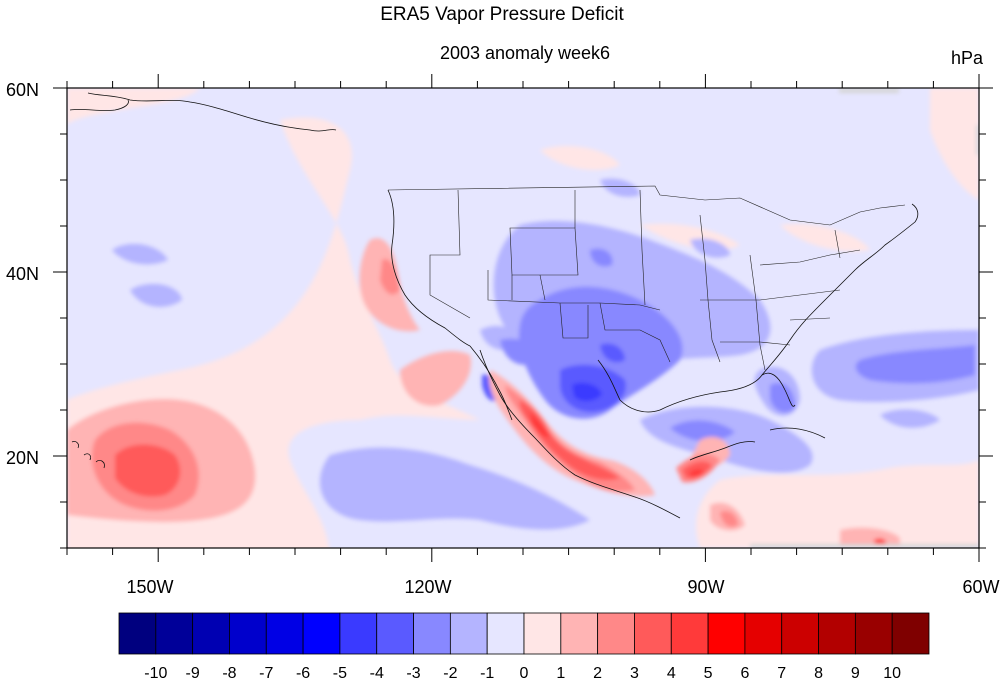 This screenshot has height=681, width=1004. I want to click on lon-label-150w: 150W, so click(149, 587).